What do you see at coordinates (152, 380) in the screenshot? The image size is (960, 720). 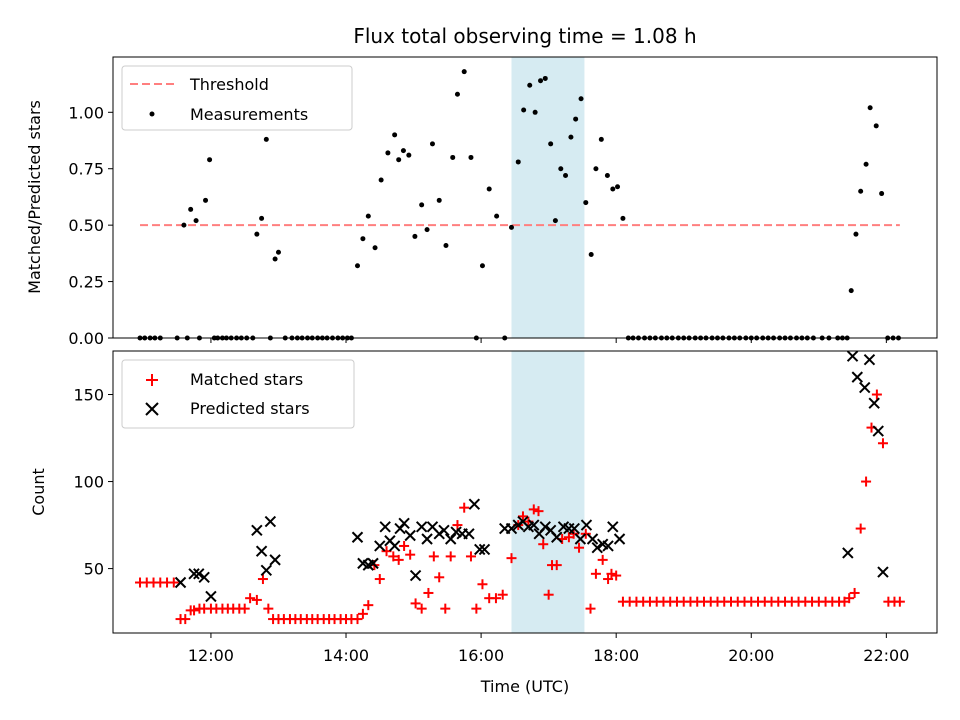 I see `legend-matched-swatch` at bounding box center [152, 380].